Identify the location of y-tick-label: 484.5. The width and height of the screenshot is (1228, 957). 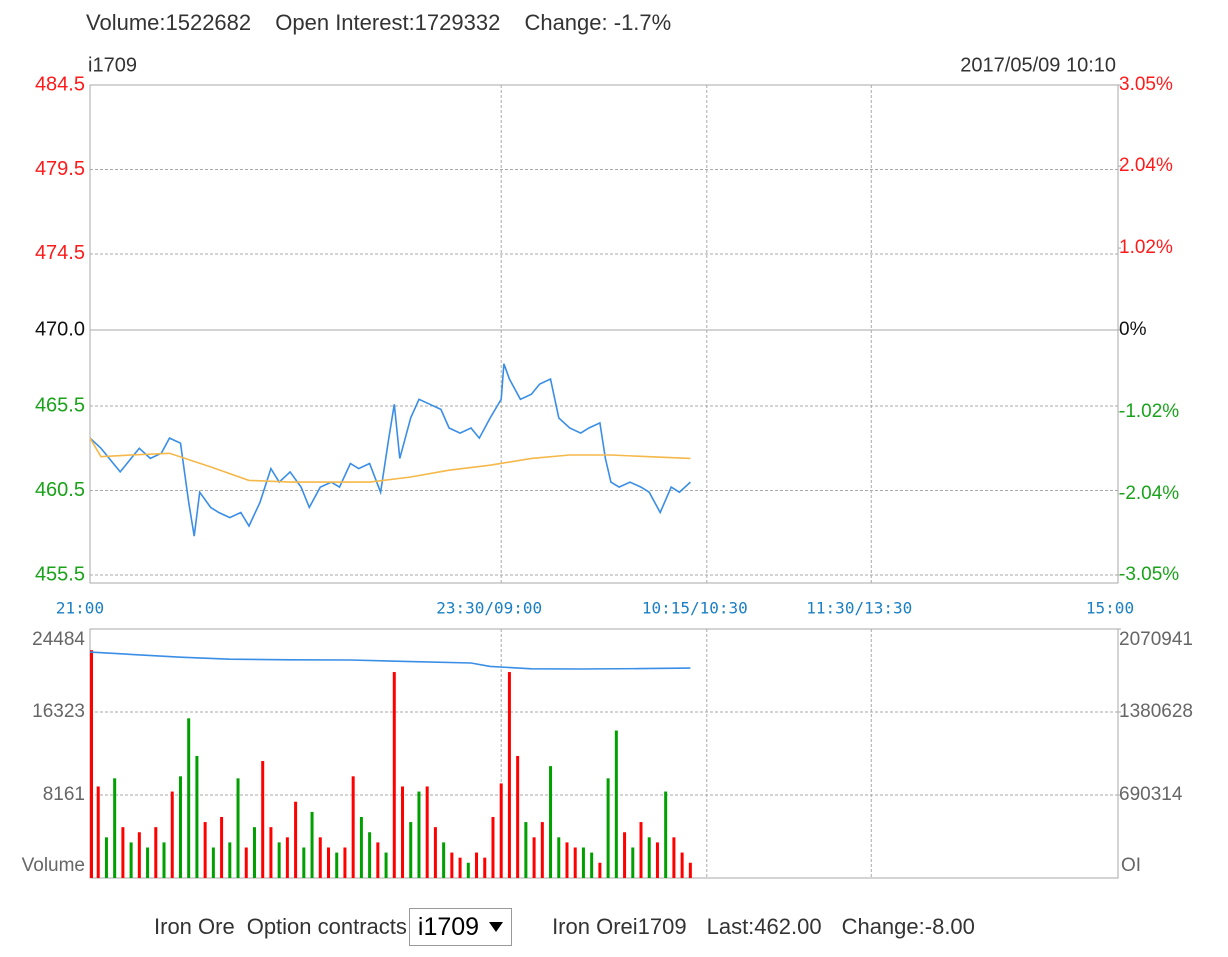
(60, 84).